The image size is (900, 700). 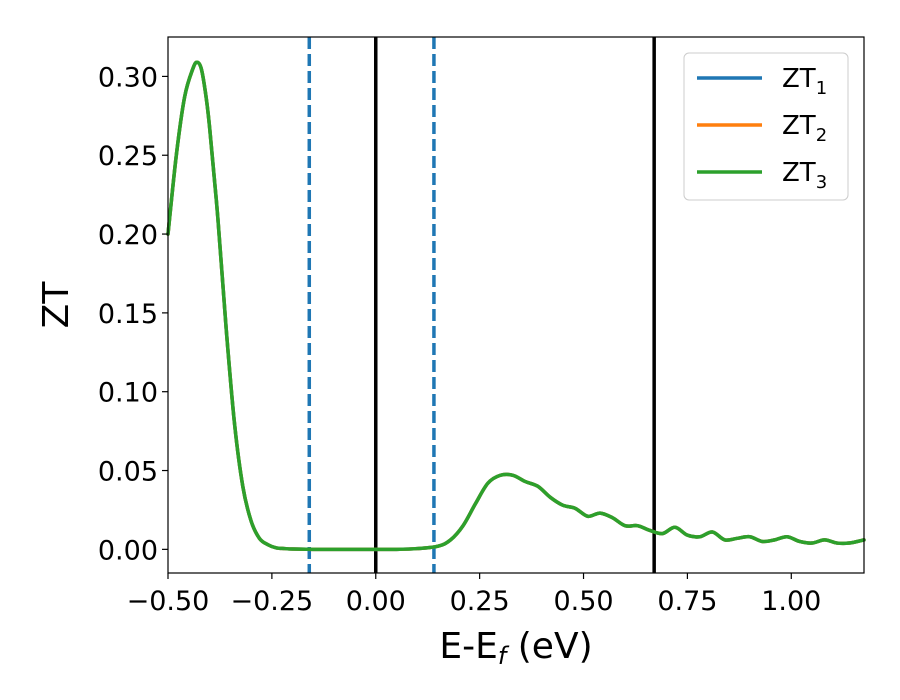 I want to click on x-axis-label: E-Ef (eV), so click(x=515, y=648).